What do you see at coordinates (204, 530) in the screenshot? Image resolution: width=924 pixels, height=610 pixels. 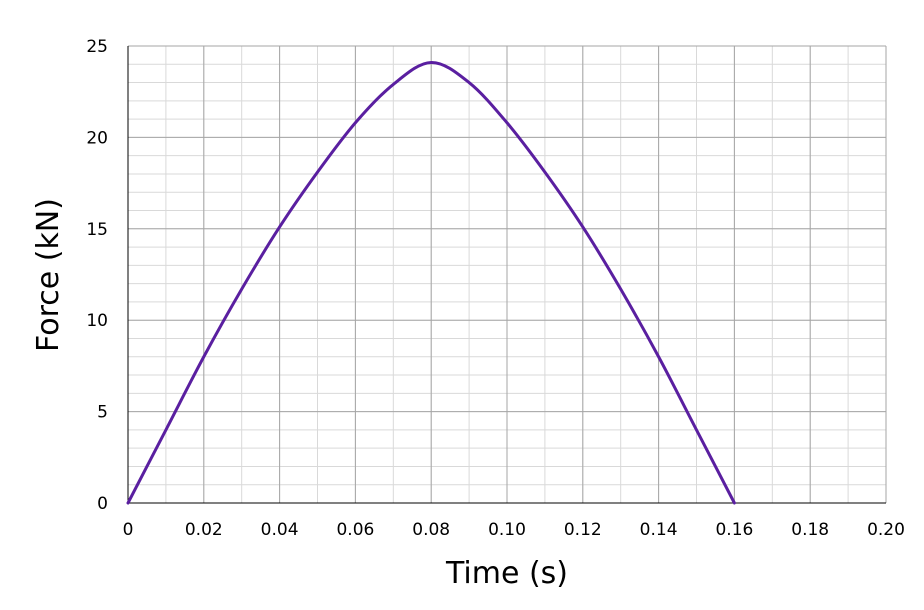 I see `x-tick-label: 0.02` at bounding box center [204, 530].